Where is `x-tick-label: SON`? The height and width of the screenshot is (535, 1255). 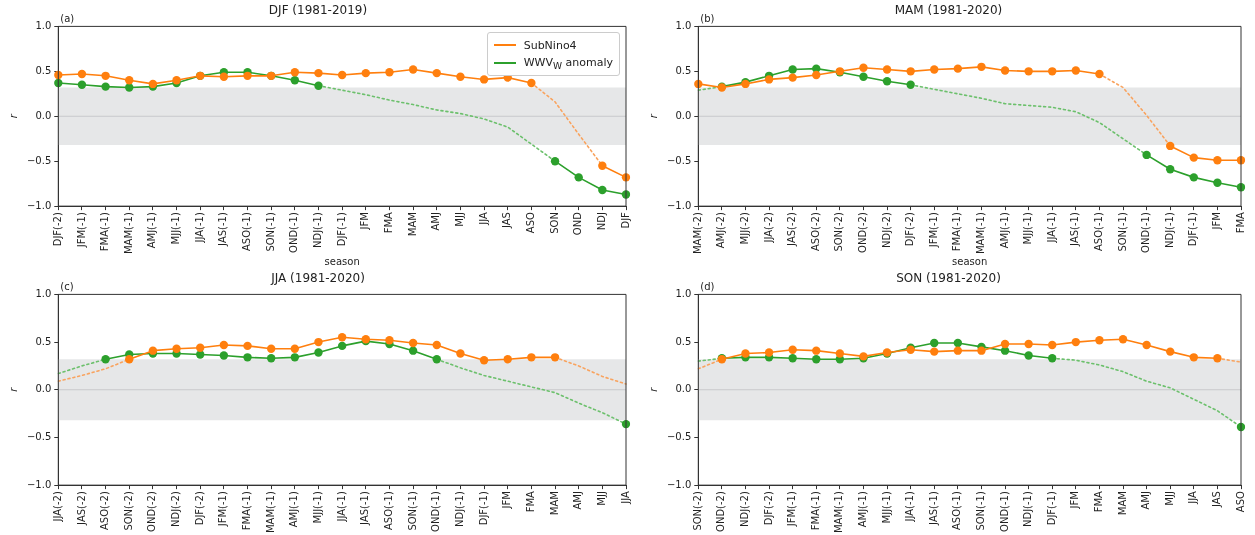
x-tick-label: SON is located at coordinates (554, 223).